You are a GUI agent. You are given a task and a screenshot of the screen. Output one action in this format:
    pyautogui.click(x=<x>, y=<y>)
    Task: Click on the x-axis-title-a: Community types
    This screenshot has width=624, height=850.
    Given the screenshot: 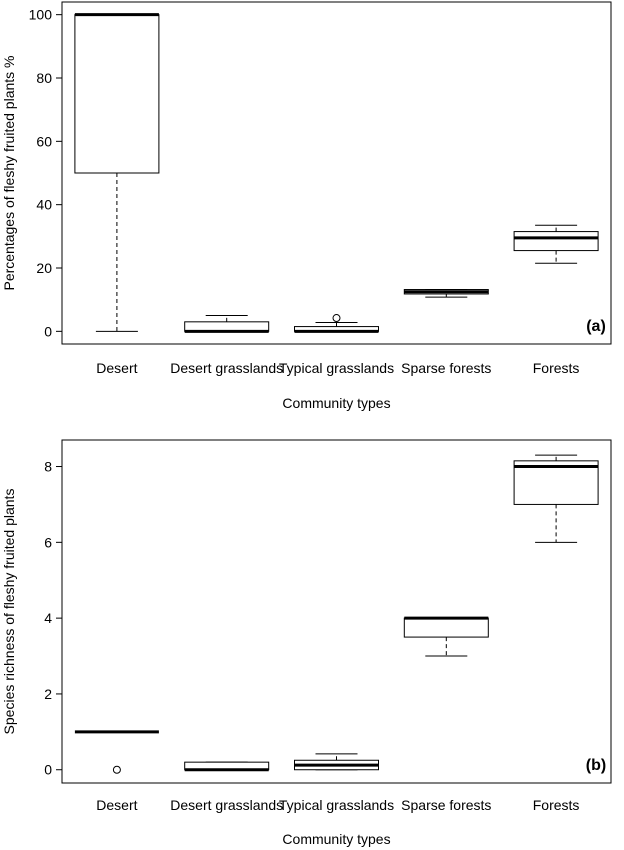 What is the action you would take?
    pyautogui.click(x=336, y=403)
    